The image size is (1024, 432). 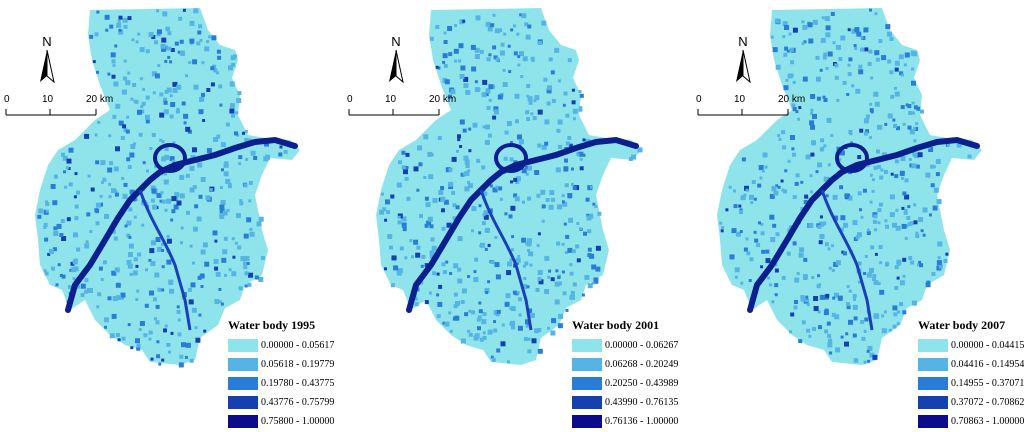 What do you see at coordinates (642, 364) in the screenshot?
I see `legend-label: 0.06268 - 0.20249` at bounding box center [642, 364].